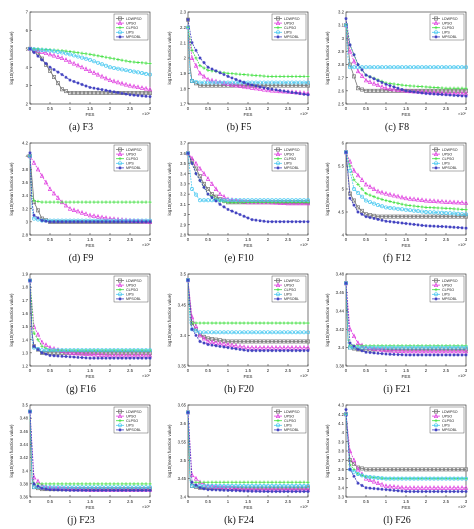 Image resolution: width=474 pixels, height=529 pixels. I want to click on x-tick-label: 1.5, so click(248, 239).